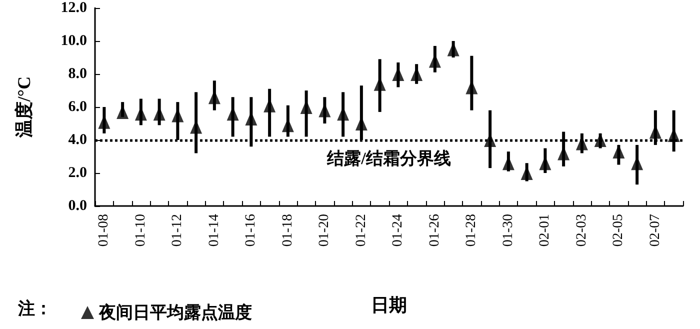  I want to click on text: 注：, so click(34, 308).